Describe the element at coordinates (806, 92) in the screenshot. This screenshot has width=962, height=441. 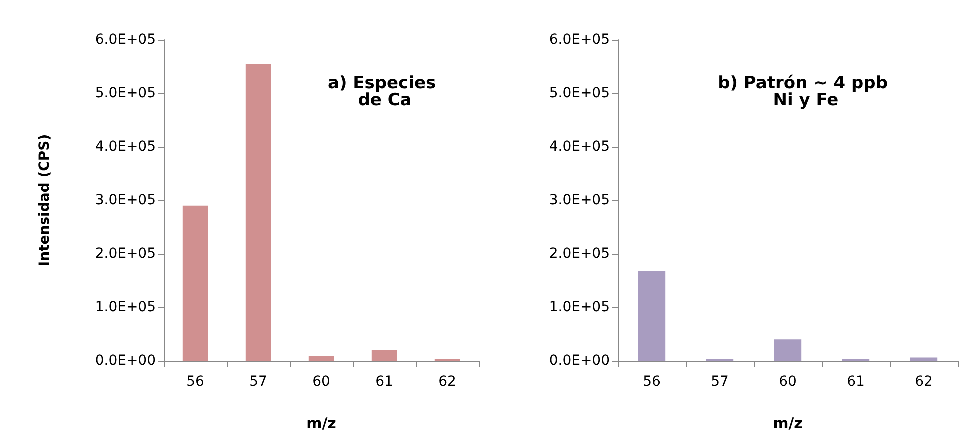
I see `text: b) Patrón ~ 4 ppb Ni y Fe` at that location.